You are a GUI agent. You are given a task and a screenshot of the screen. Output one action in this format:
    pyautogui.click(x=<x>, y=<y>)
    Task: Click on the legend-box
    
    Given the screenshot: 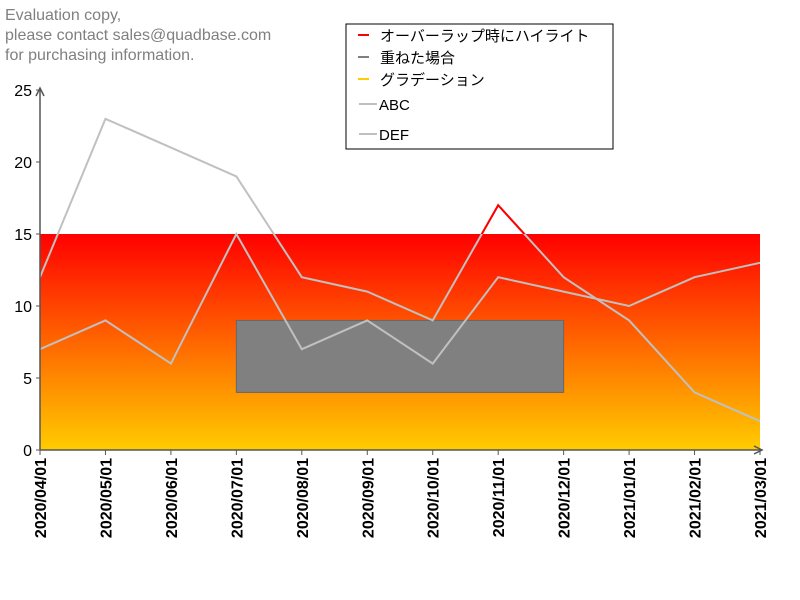 What is the action you would take?
    pyautogui.click(x=479, y=86)
    